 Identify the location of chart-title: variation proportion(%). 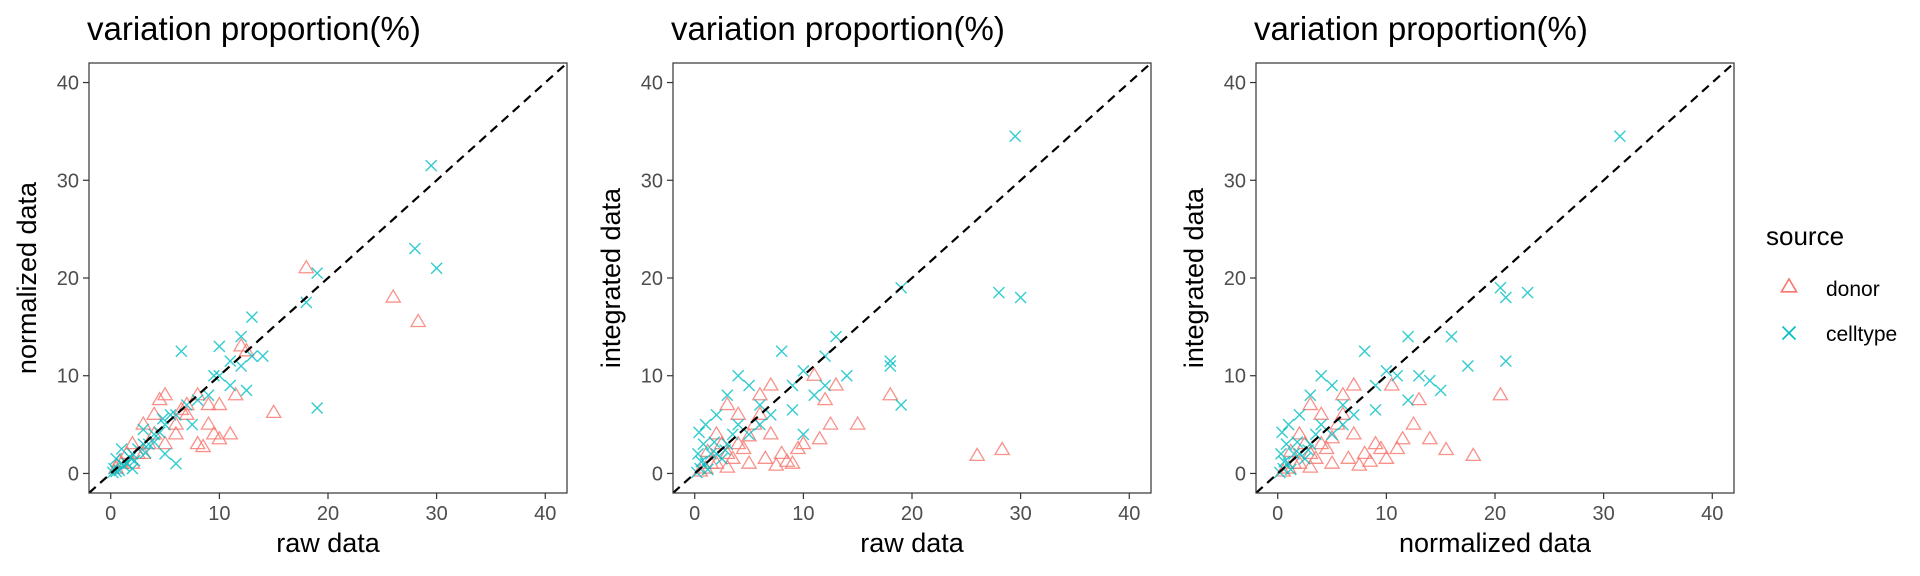
(1421, 28).